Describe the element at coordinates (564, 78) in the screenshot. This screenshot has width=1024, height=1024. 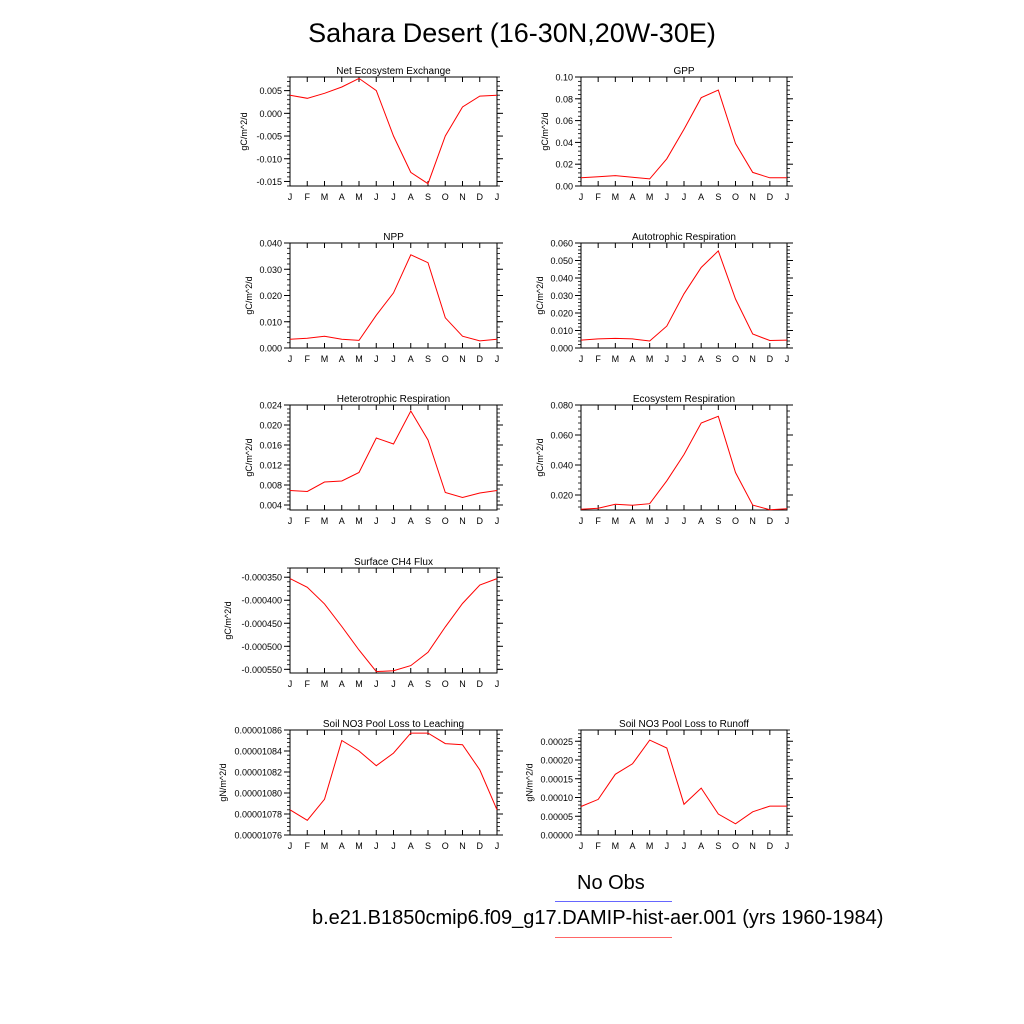
I see `y-tick-label: 0.10` at that location.